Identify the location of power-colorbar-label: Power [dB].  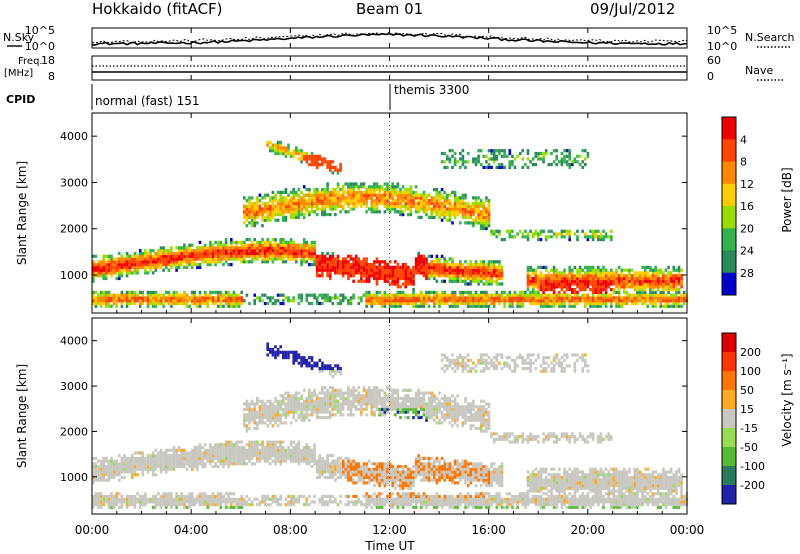
(787, 199).